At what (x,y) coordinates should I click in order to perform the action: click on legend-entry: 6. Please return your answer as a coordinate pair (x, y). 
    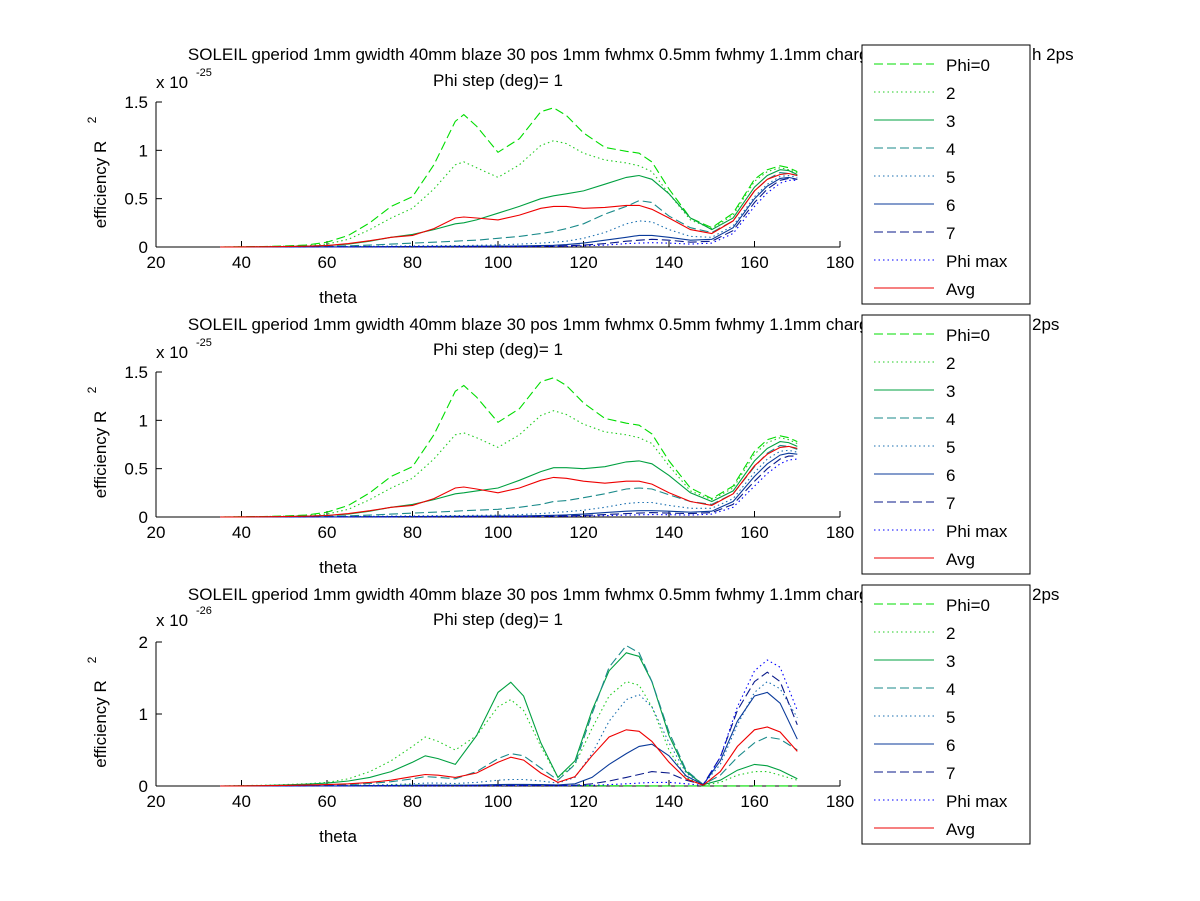
    Looking at the image, I should click on (950, 745).